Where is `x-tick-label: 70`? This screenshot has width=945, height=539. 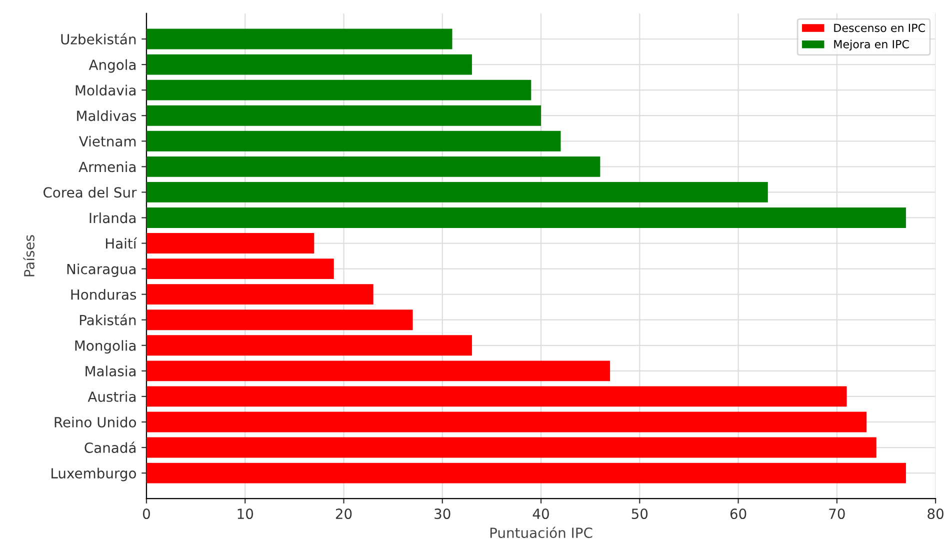
x-tick-label: 70 is located at coordinates (837, 514).